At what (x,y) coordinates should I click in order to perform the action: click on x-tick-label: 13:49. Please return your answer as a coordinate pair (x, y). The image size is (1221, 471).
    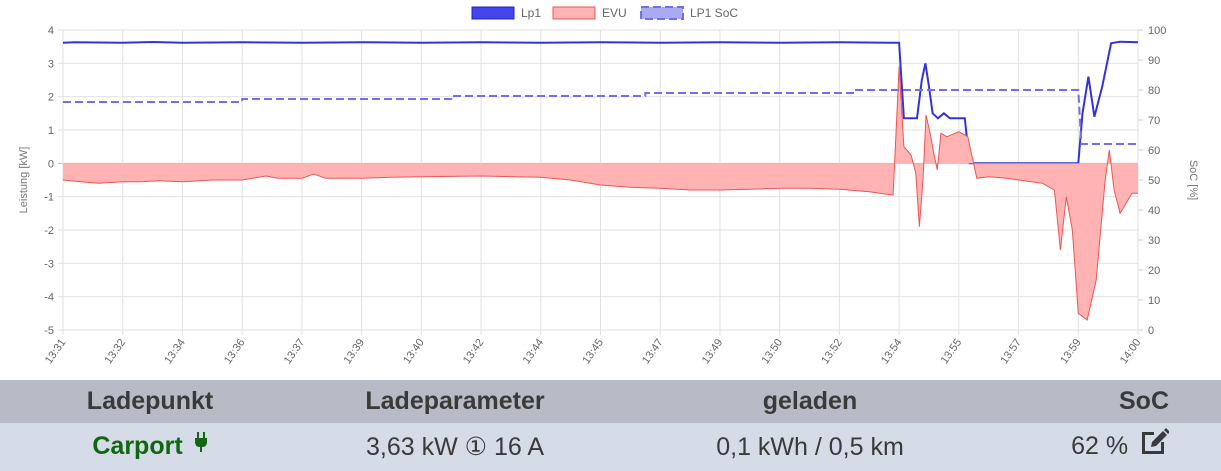
    Looking at the image, I should click on (713, 351).